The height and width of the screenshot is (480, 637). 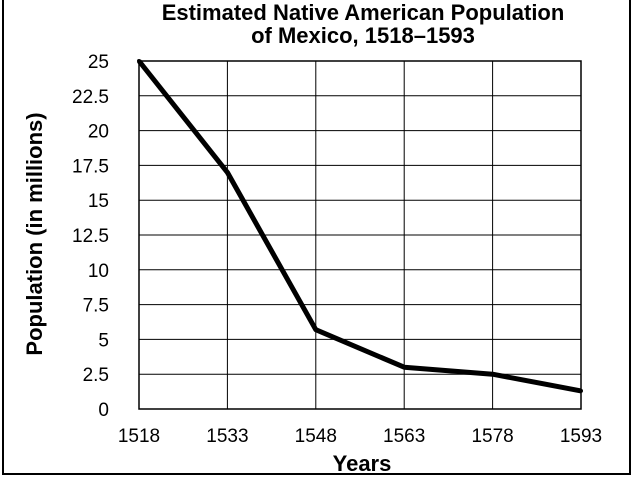 What do you see at coordinates (96, 375) in the screenshot?
I see `y-tick-label: 2.5` at bounding box center [96, 375].